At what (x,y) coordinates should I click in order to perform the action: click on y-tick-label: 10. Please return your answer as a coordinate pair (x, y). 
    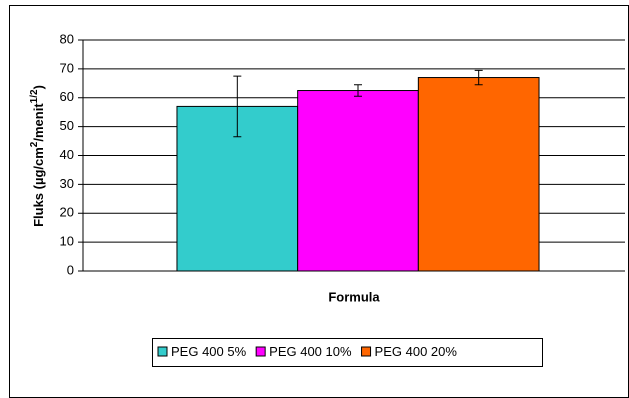
    Looking at the image, I should click on (67, 241).